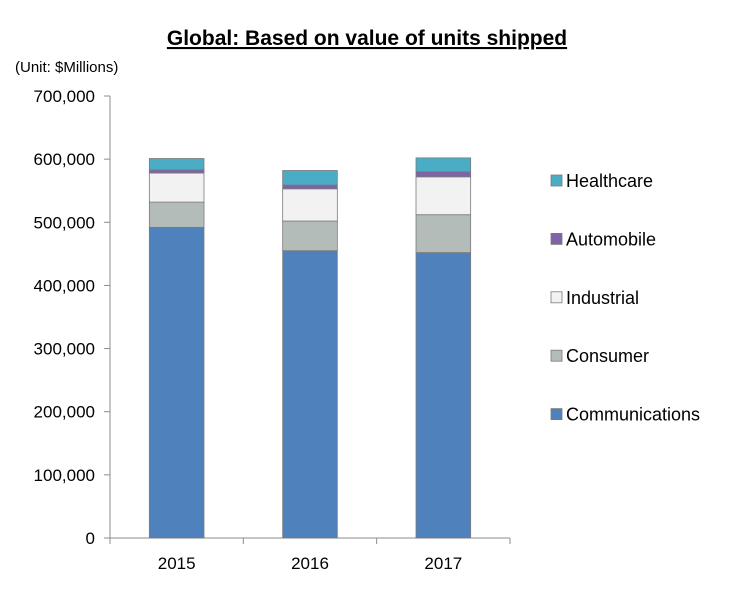  Describe the element at coordinates (64, 285) in the screenshot. I see `y-tick-label: 400,000` at that location.